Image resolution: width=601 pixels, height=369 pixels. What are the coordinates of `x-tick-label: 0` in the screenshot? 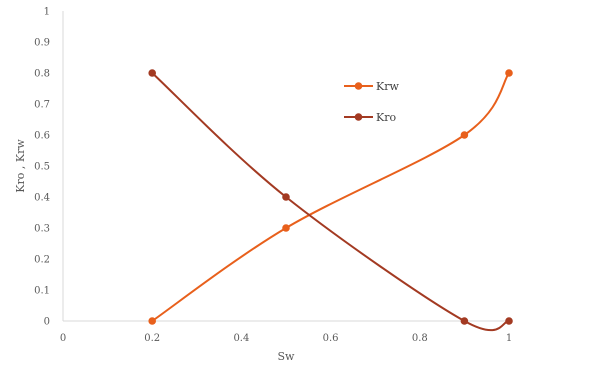 It's located at (63, 338).